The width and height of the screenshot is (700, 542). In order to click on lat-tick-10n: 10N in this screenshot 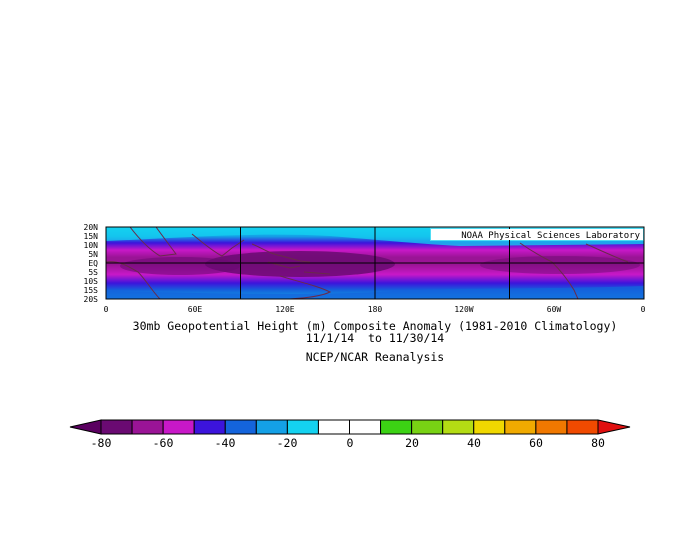, I will do `click(91, 245)`.